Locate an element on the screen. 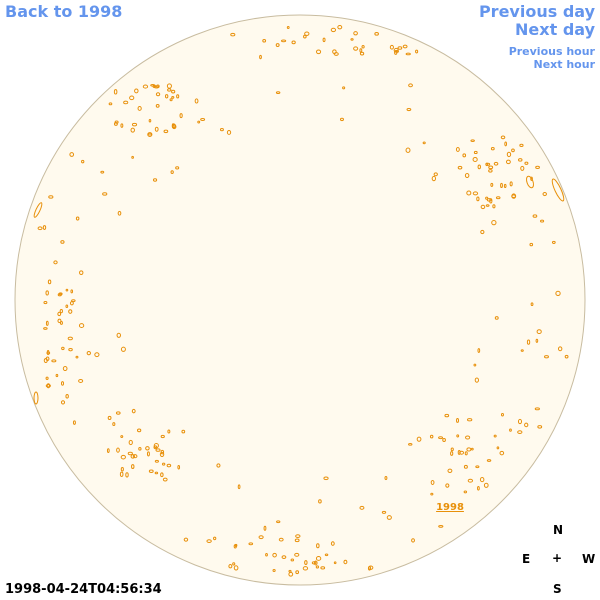 This screenshot has width=600, height=600. back-link: Back to 1998 is located at coordinates (64, 11).